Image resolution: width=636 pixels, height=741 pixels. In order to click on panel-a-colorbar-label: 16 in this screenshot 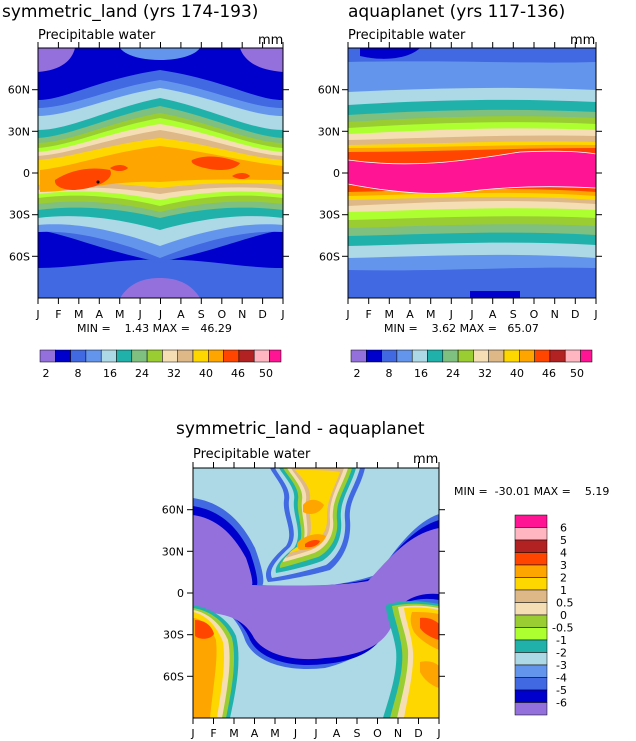, I will do `click(110, 373)`.